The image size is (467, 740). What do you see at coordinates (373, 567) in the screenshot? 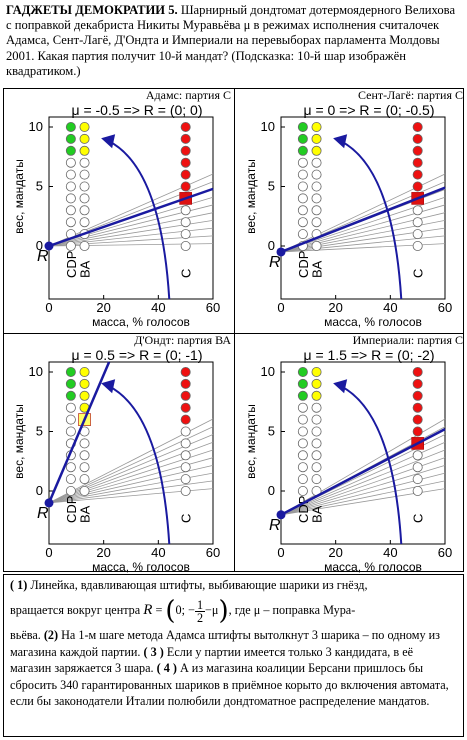
I see `x-axis-label: масса, % голосов` at bounding box center [373, 567].